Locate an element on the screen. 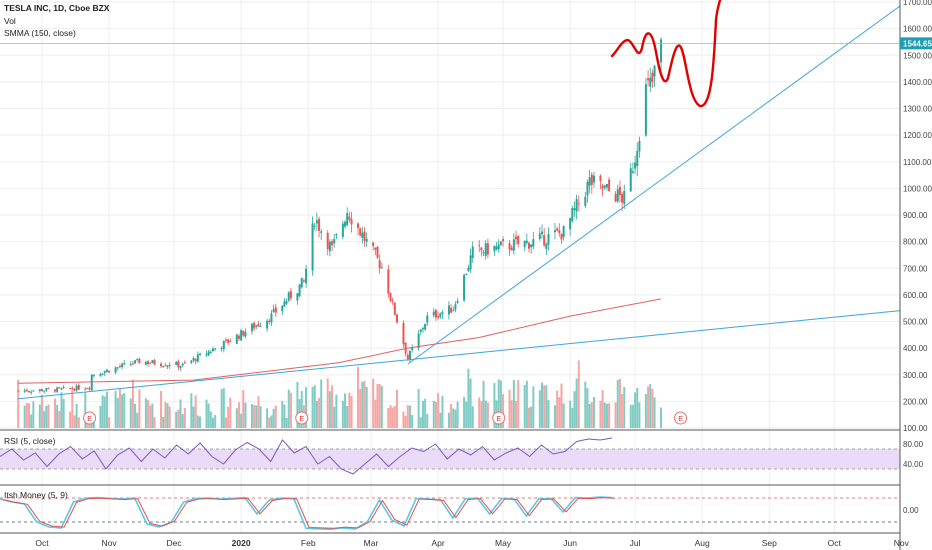 The width and height of the screenshot is (932, 550). time-tick-label: May is located at coordinates (503, 543).